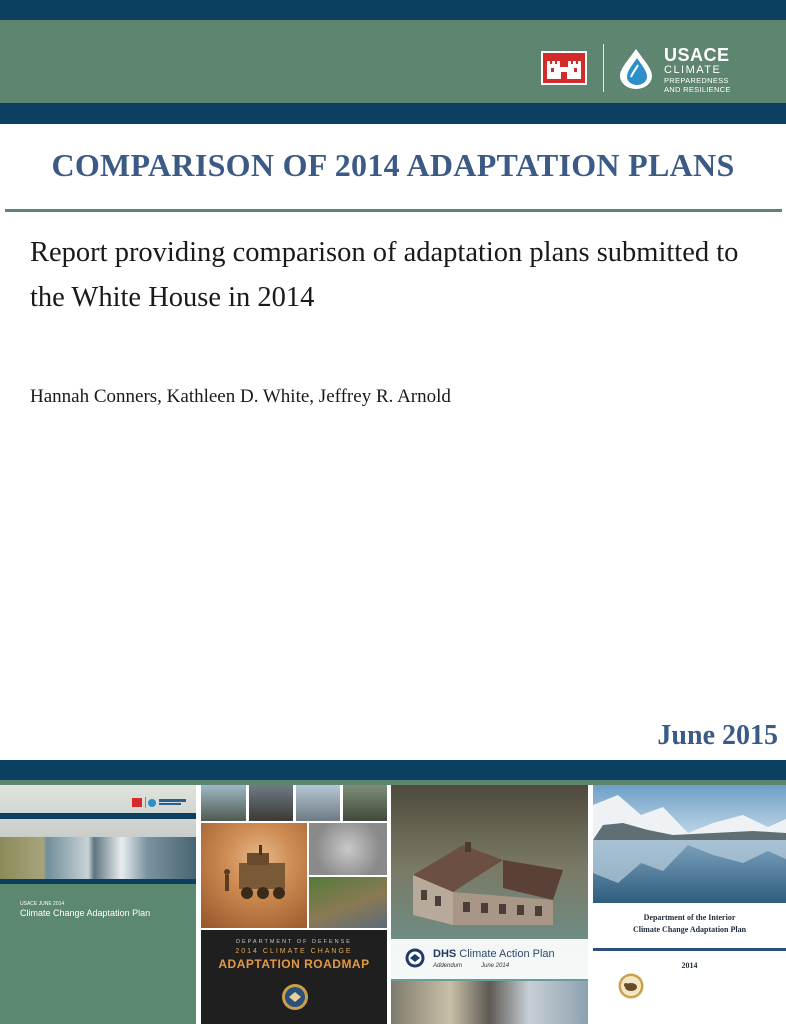 The height and width of the screenshot is (1024, 786). I want to click on footer-bar, so click(393, 770).